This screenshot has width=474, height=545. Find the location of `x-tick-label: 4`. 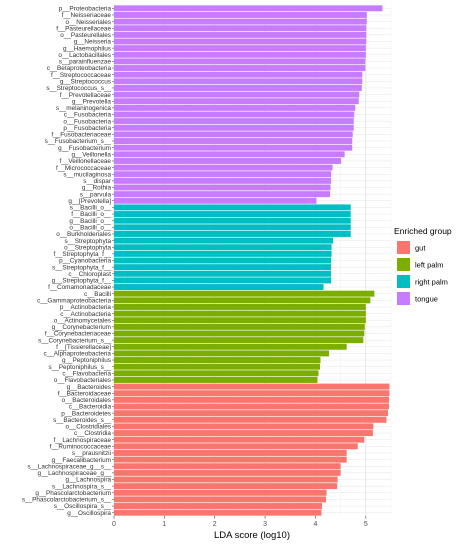

x-tick-label: 4 is located at coordinates (316, 524).